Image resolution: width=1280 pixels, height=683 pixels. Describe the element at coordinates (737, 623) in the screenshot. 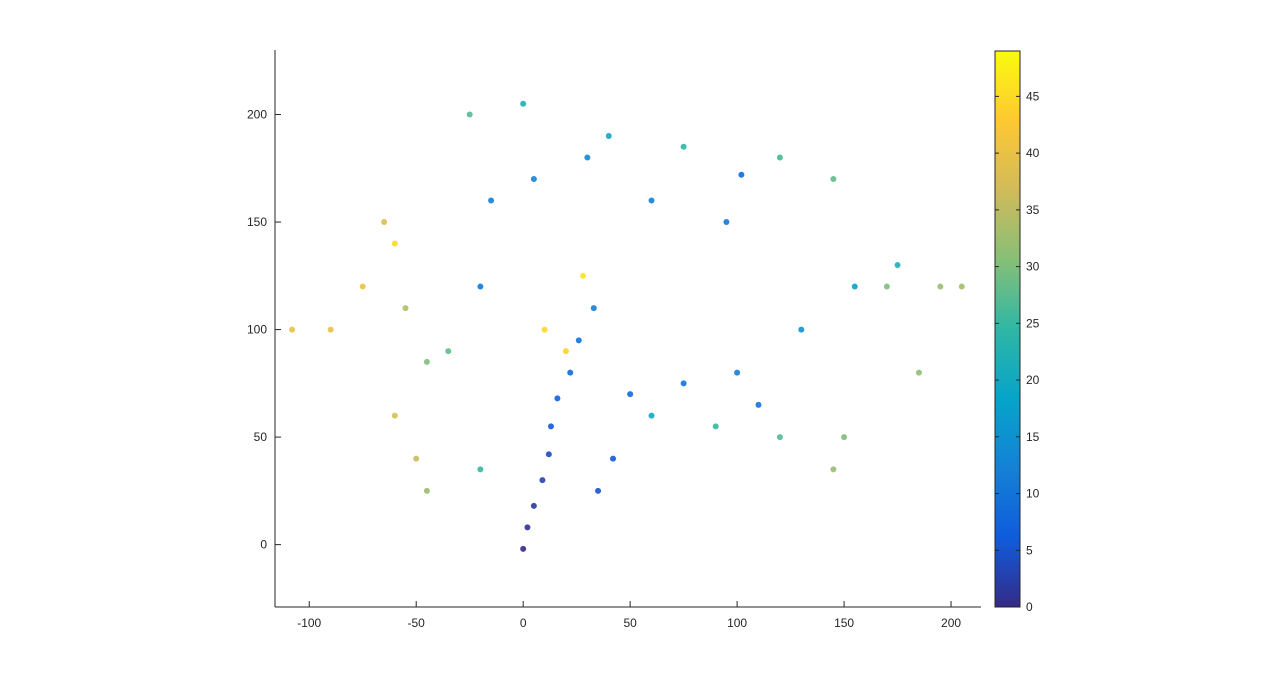

I see `x-tick-label: 100` at that location.